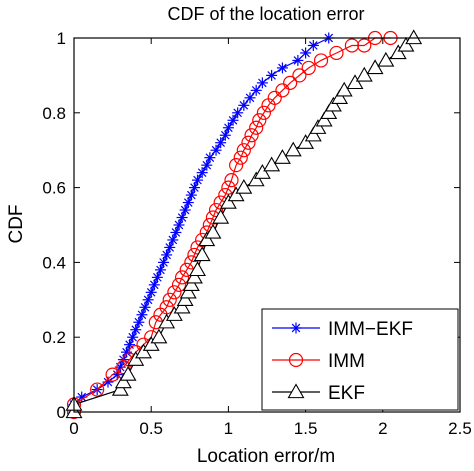 The image size is (474, 471). Describe the element at coordinates (151, 428) in the screenshot. I see `x-tick-label: 0.5` at that location.